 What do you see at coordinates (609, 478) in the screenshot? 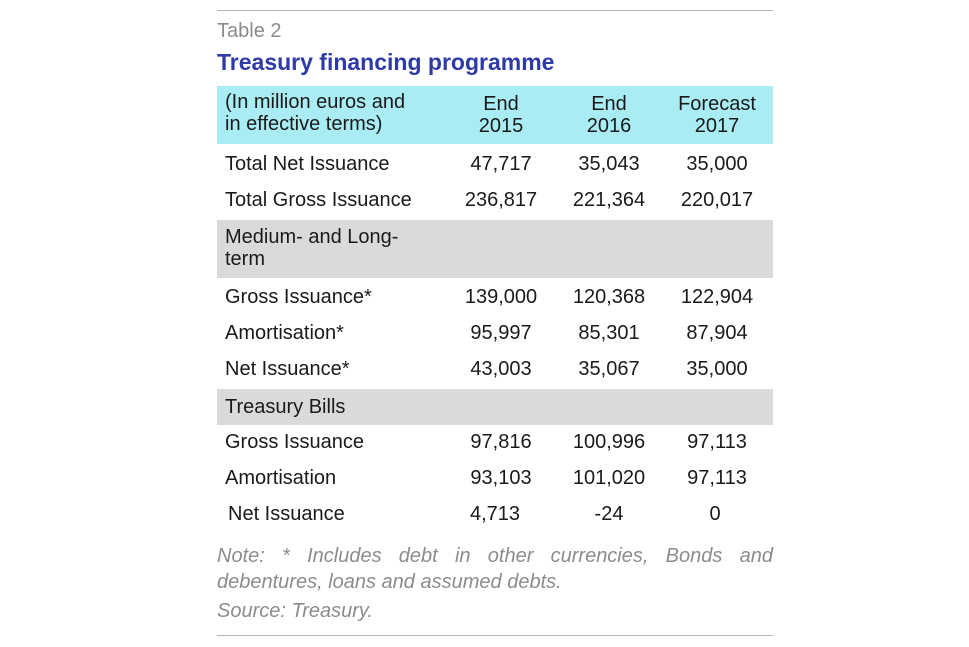
I see `cell-value: 101,020` at bounding box center [609, 478].